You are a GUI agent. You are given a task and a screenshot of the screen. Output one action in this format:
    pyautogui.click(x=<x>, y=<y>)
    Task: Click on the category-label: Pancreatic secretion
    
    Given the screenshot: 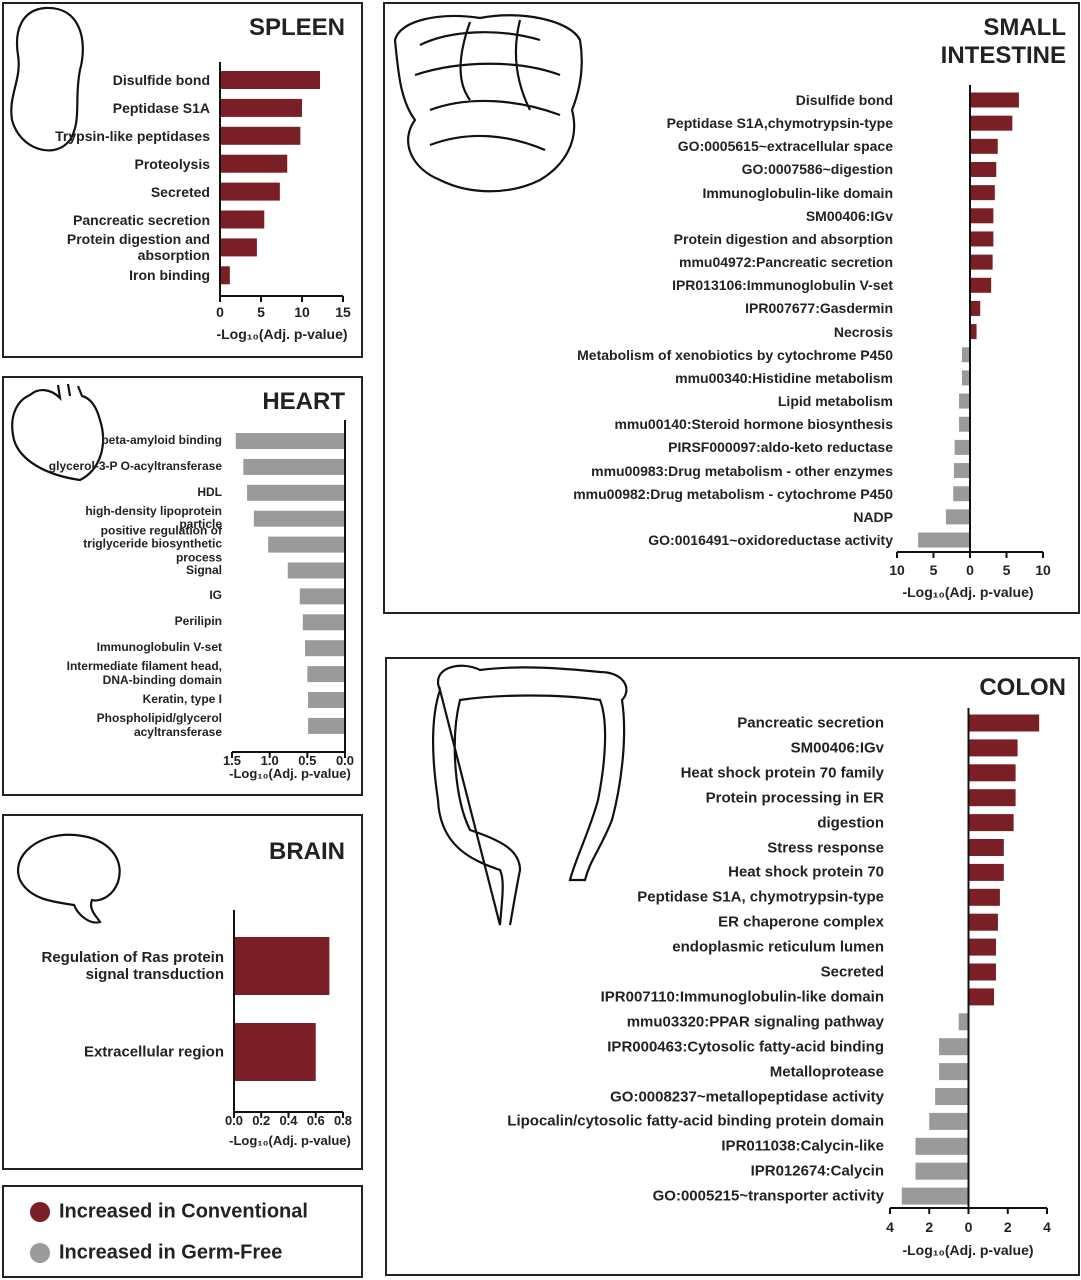 What is the action you would take?
    pyautogui.click(x=141, y=219)
    